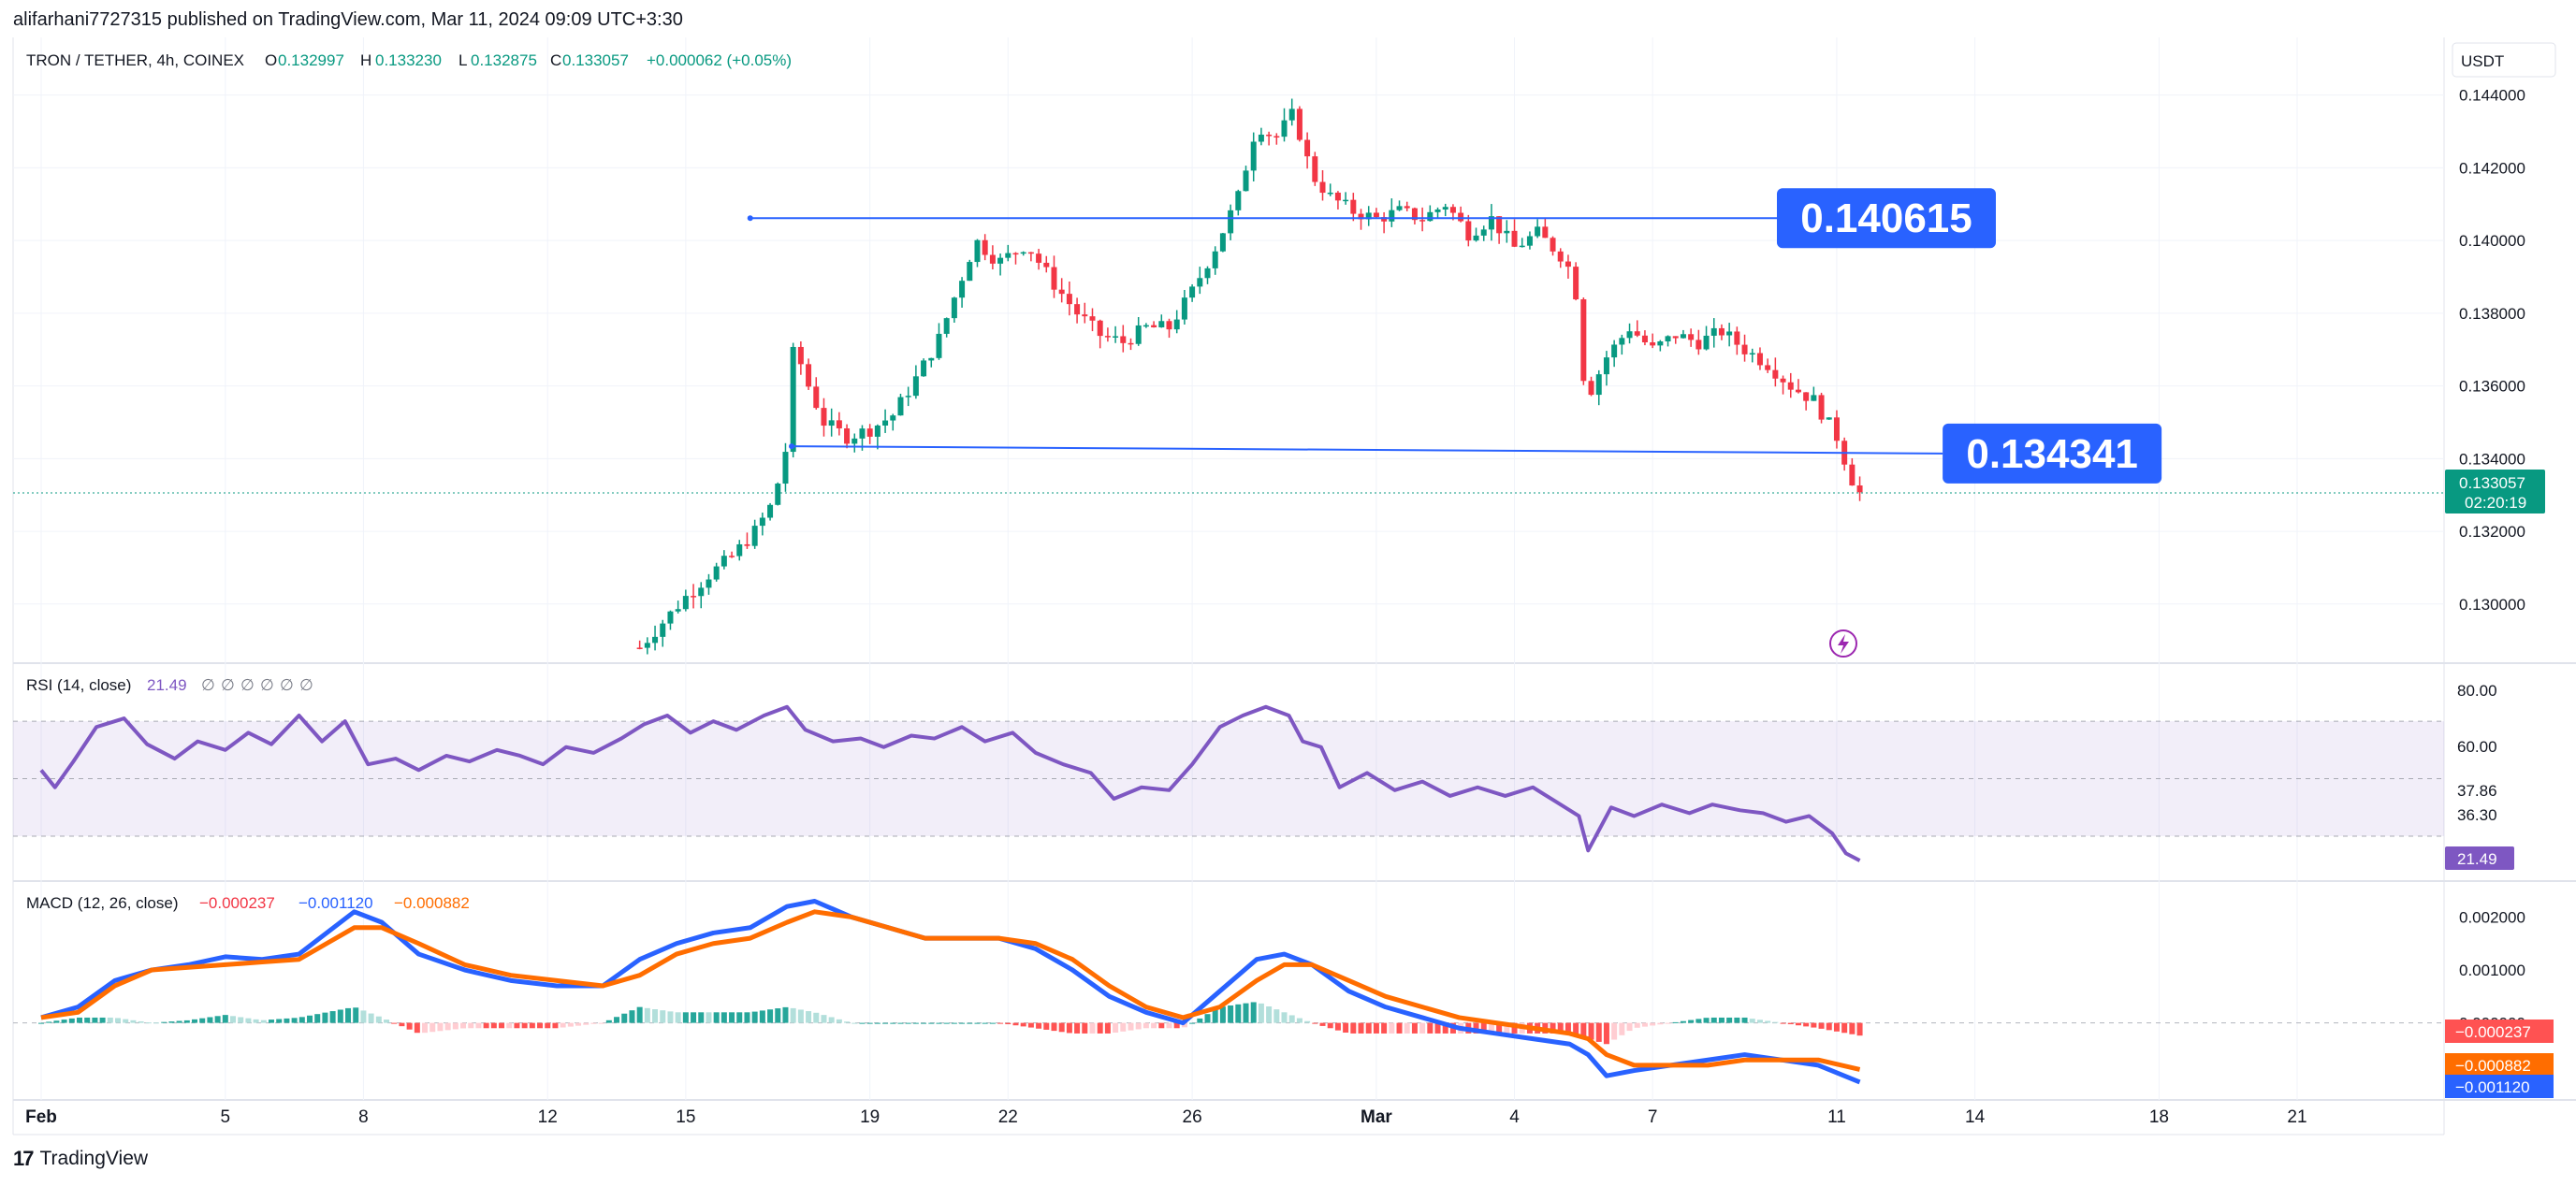 The height and width of the screenshot is (1186, 2576). I want to click on ohlc-close-label: C, so click(555, 60).